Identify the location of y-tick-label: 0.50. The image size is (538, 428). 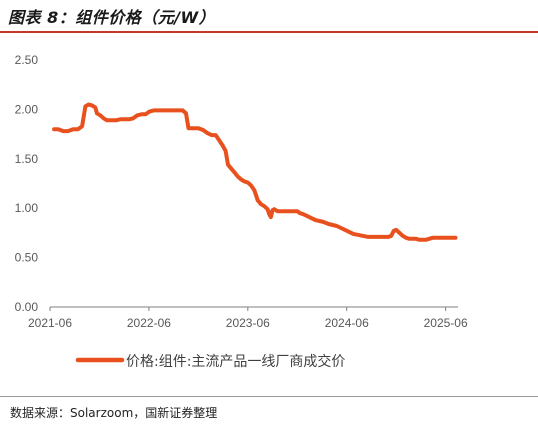
(27, 258).